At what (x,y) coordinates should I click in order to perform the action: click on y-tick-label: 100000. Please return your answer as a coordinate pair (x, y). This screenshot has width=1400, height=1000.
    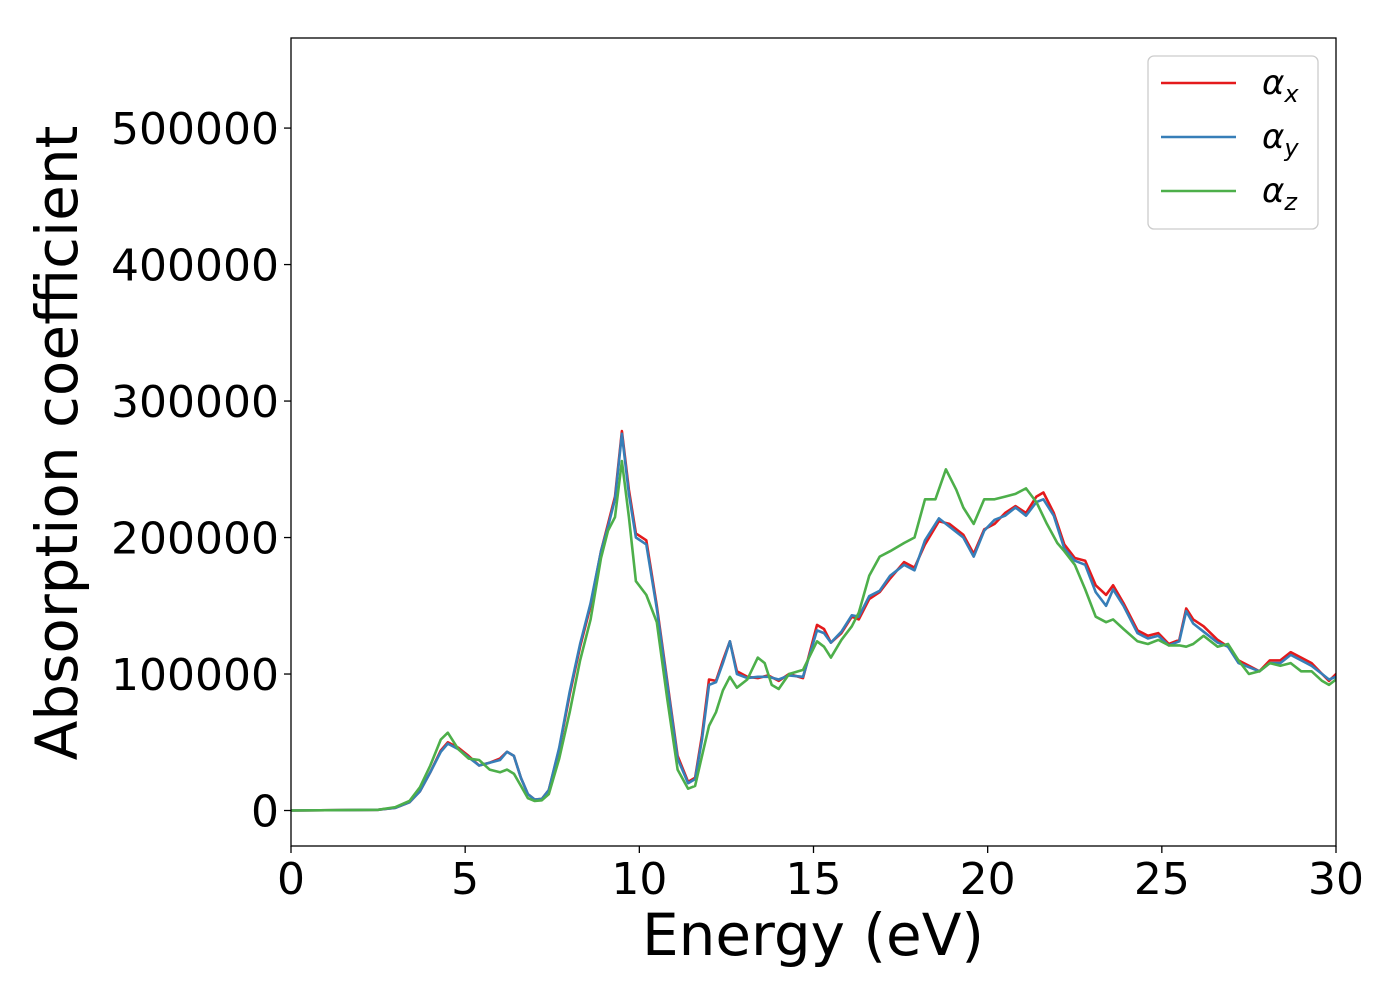
    Looking at the image, I should click on (195, 675).